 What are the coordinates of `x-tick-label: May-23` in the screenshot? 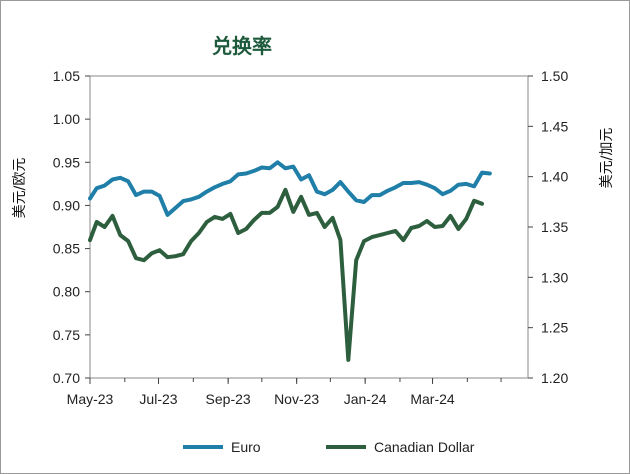 It's located at (90, 399).